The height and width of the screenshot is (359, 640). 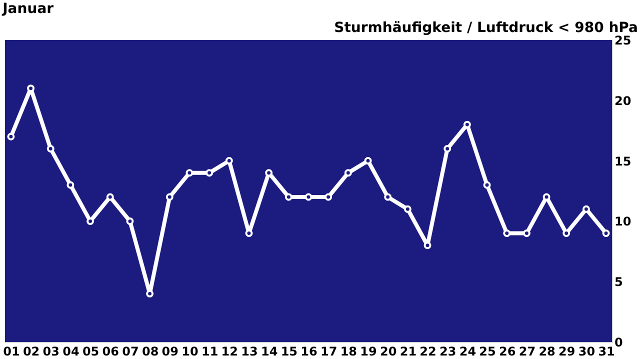 I want to click on y-tick-label: 10, so click(x=623, y=221).